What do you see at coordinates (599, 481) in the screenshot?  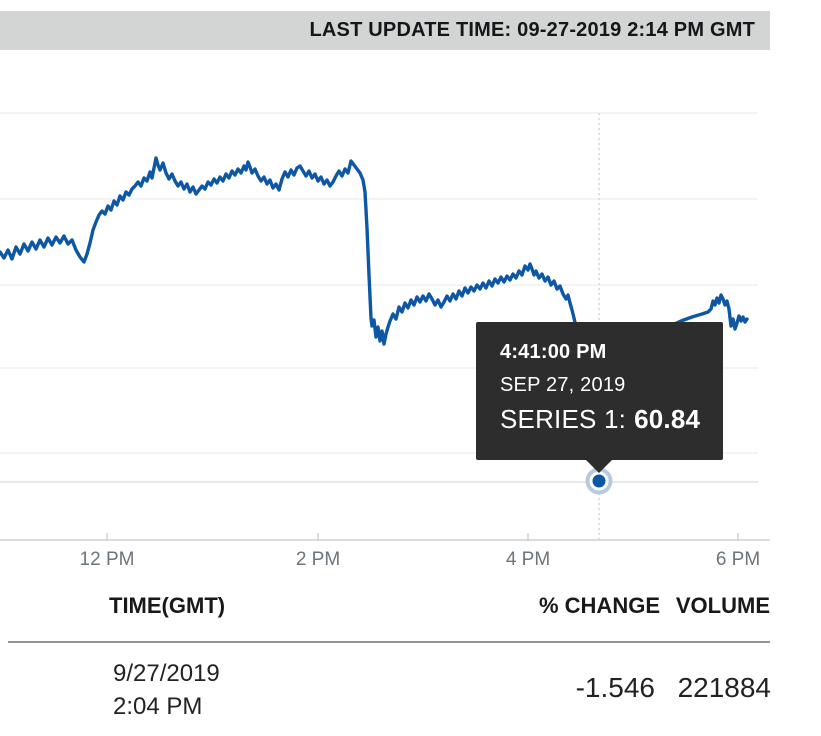 I see `selected-point-dot` at bounding box center [599, 481].